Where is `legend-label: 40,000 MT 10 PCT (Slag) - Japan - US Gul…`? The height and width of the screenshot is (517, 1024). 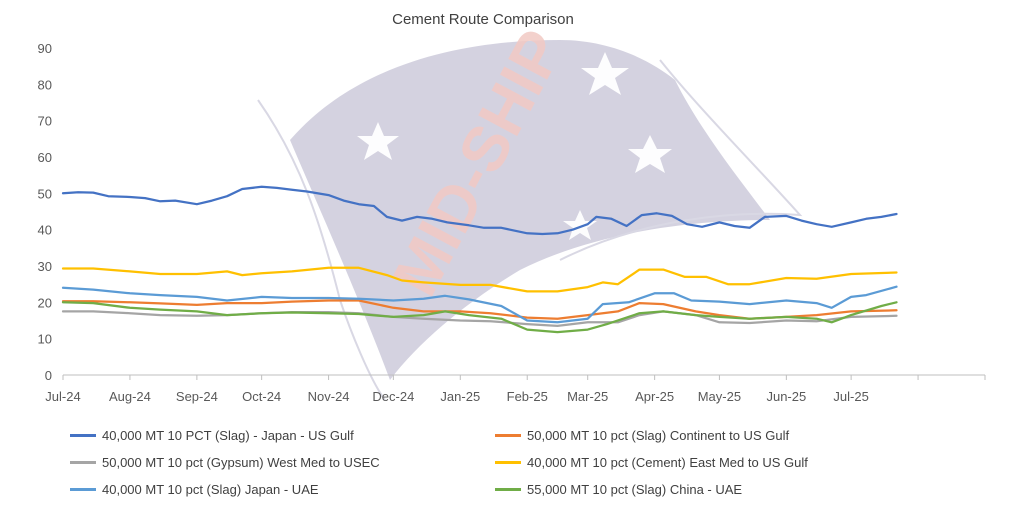 legend-label: 40,000 MT 10 PCT (Slag) - Japan - US Gul… is located at coordinates (228, 435).